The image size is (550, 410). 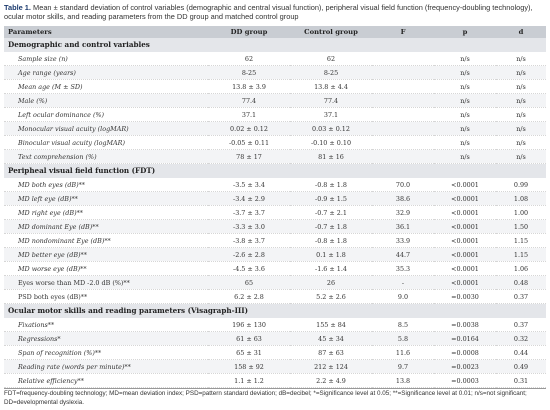 I want to click on table-row: Regressions* 61 ± 63 45 ± 34 5.8 =0.0164 0.32, so click(x=275, y=338).